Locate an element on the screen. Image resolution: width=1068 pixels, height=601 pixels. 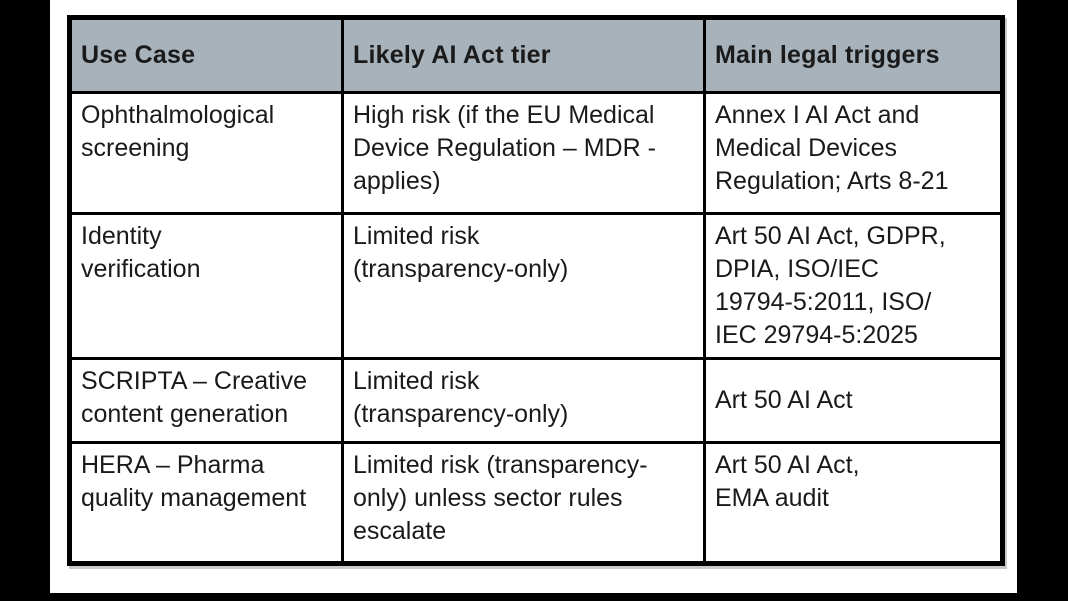
left-black-bar is located at coordinates (25, 300).